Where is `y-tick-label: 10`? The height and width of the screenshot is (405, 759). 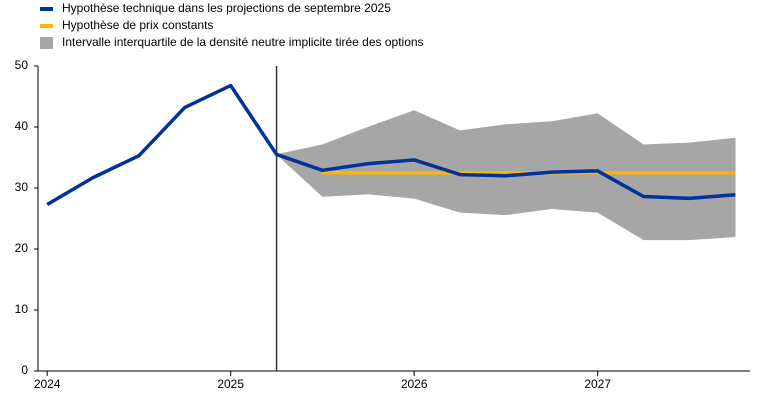 y-tick-label: 10 is located at coordinates (22, 309).